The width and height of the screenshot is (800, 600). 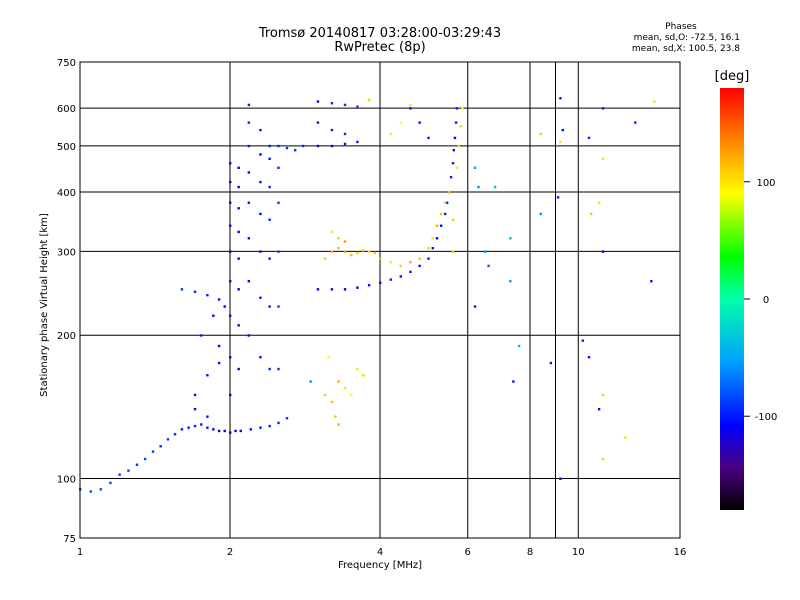 I want to click on colorbar-ticks: 100 0 -100, so click(x=760, y=300).